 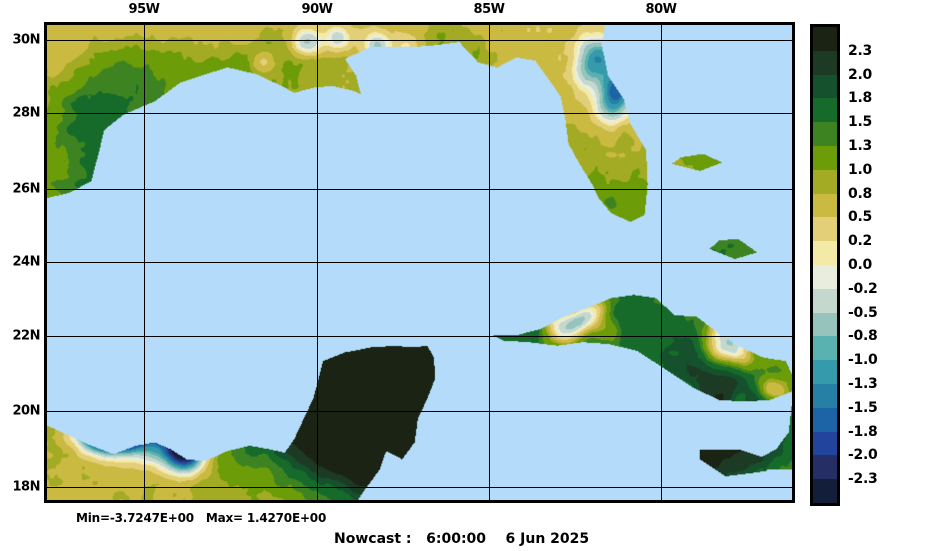 I want to click on colorbar-tick-label: -1.3, so click(x=863, y=384).